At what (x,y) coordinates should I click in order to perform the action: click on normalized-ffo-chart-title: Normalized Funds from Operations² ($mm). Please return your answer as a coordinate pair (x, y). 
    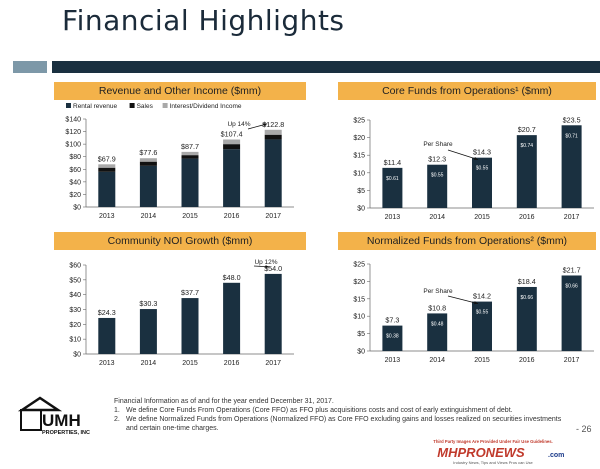
    Looking at the image, I should click on (467, 241).